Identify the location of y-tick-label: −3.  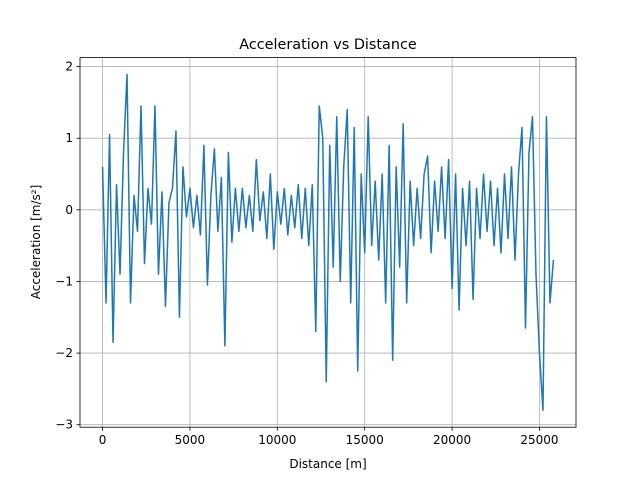
(64, 425).